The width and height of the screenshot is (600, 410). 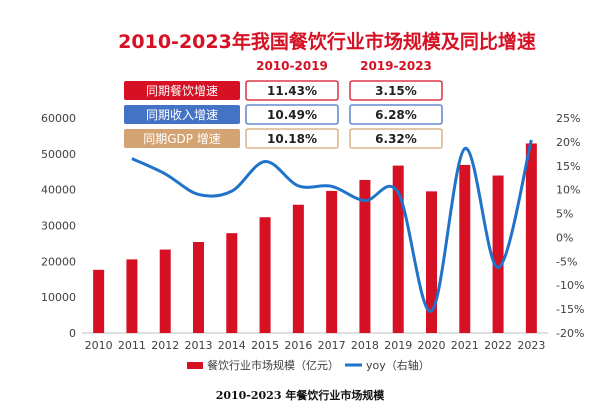 I want to click on table-row-label: 同期收入增速, so click(x=182, y=115).